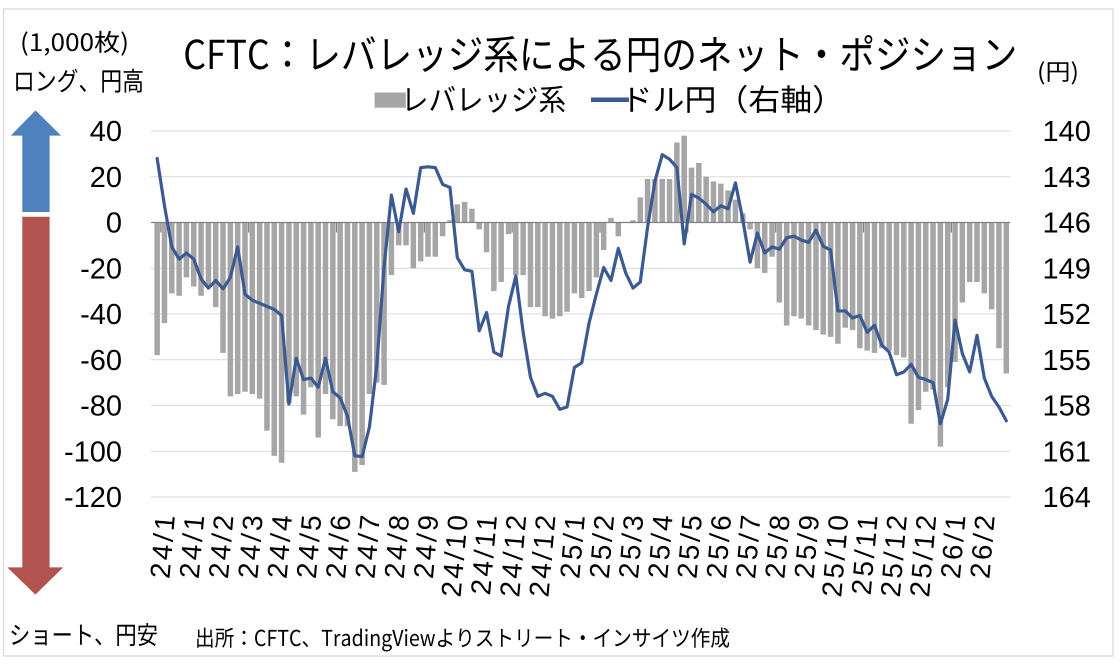 This screenshot has height=668, width=1120. I want to click on svg-text: 0, so click(114, 224).